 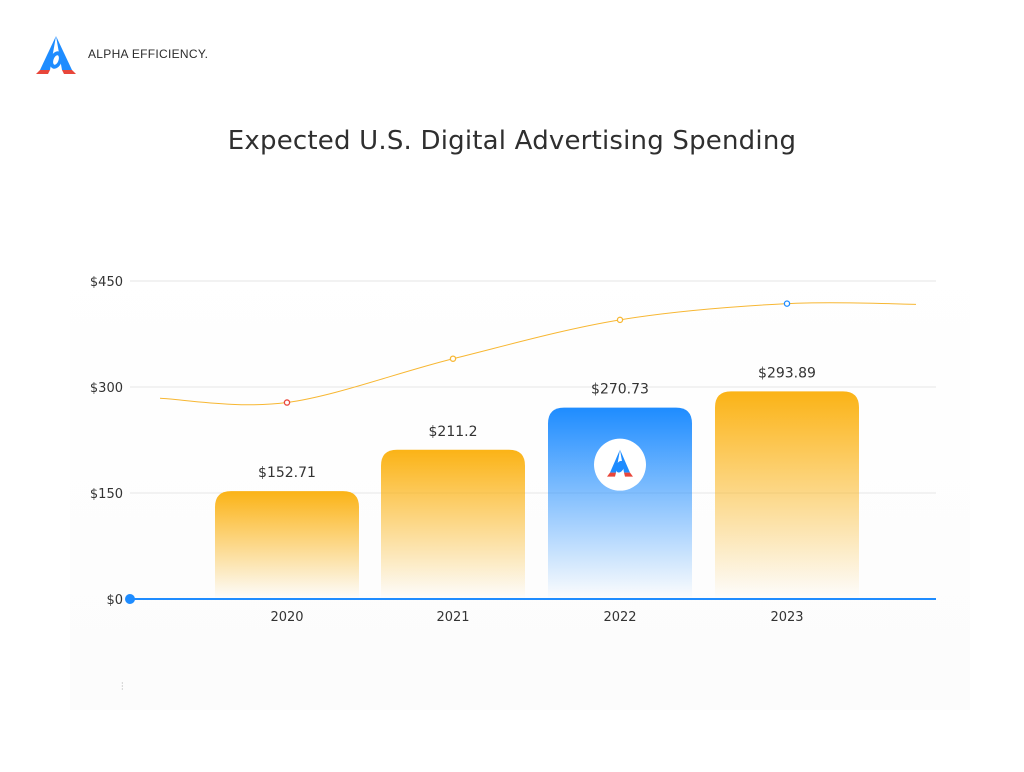 I want to click on x-tick-label: 2023, so click(x=786, y=617).